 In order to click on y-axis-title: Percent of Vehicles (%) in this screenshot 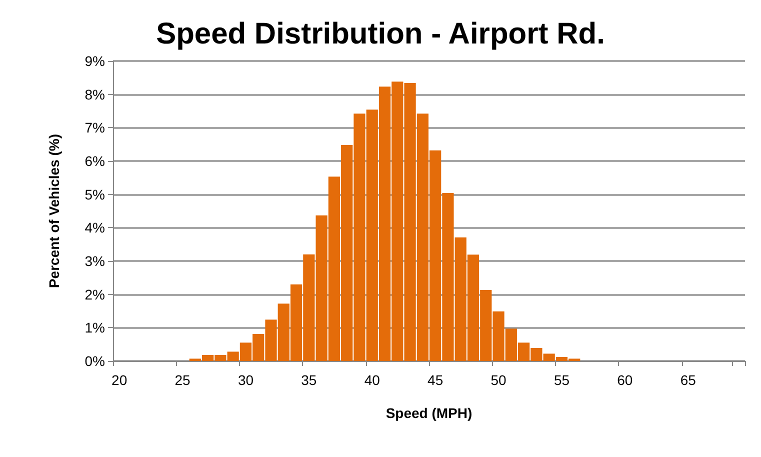, I will do `click(54, 211)`.